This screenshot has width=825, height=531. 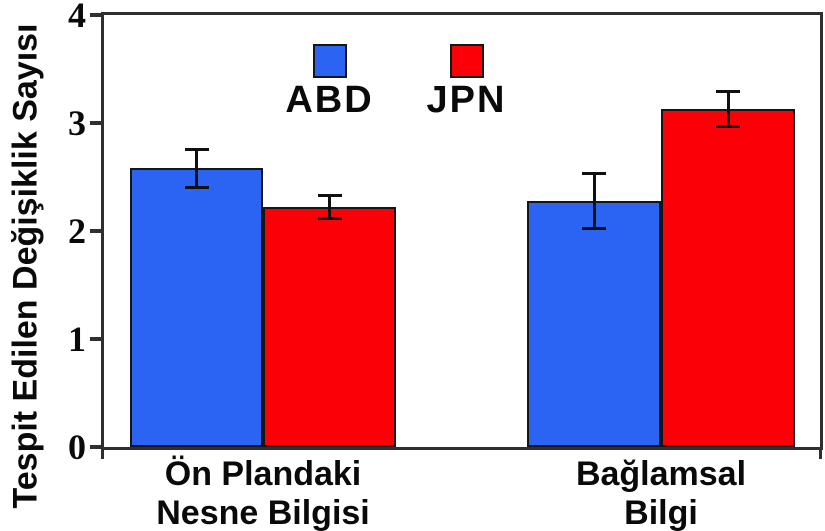 I want to click on legend-swatch-jpn, so click(x=466, y=61).